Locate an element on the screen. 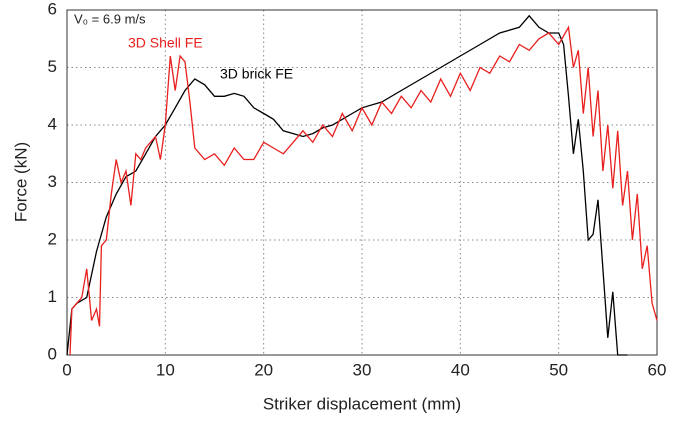 This screenshot has width=697, height=424. y-axis-label: Force (kN) is located at coordinates (20, 182).